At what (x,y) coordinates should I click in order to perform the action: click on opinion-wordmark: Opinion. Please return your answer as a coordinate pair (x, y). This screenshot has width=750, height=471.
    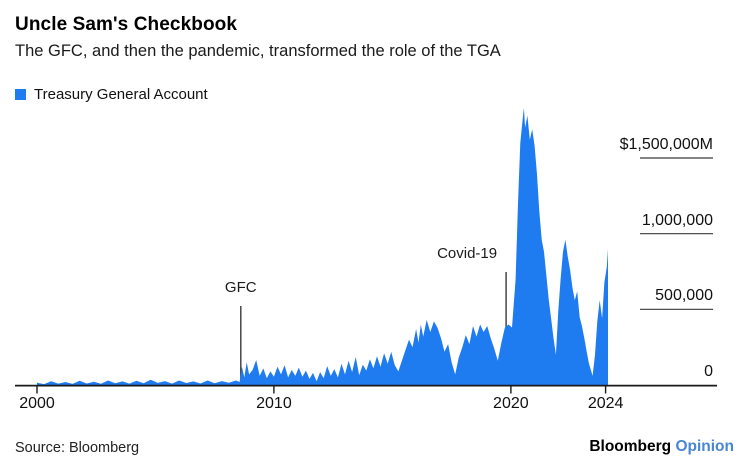
    Looking at the image, I should click on (704, 446).